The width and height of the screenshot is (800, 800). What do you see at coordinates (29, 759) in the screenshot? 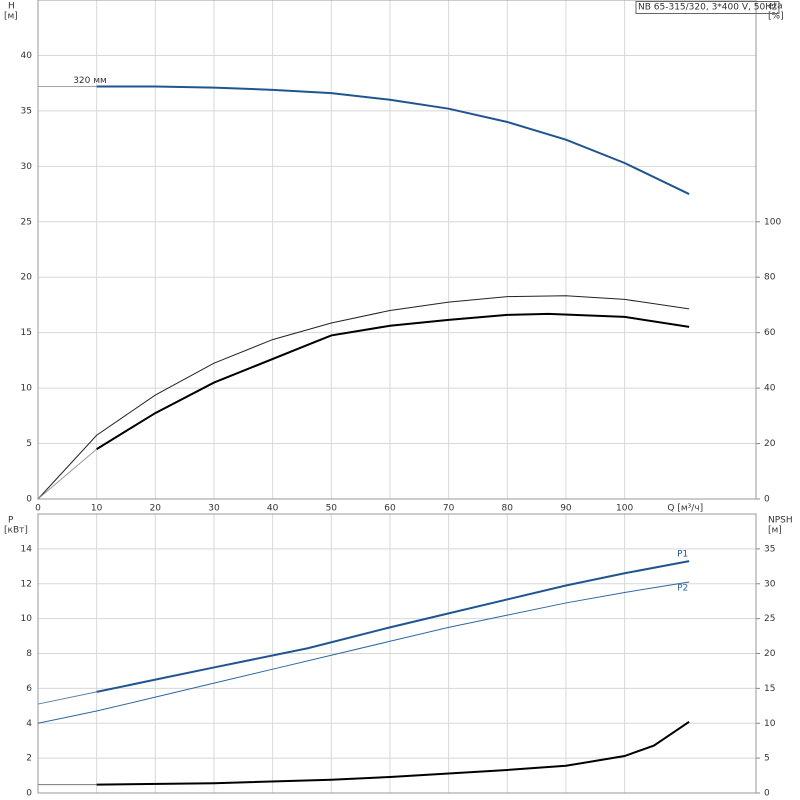
I see `y-tick-label: 2` at bounding box center [29, 759].